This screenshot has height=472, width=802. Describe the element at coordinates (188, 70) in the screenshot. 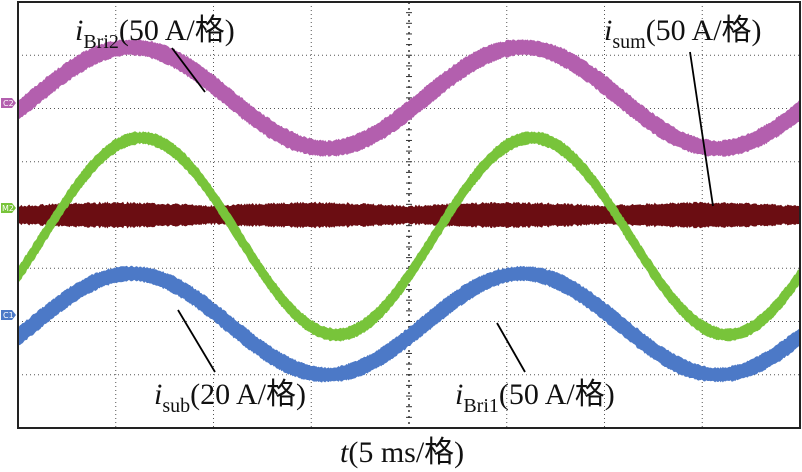

I see `leader-i-bri2` at that location.